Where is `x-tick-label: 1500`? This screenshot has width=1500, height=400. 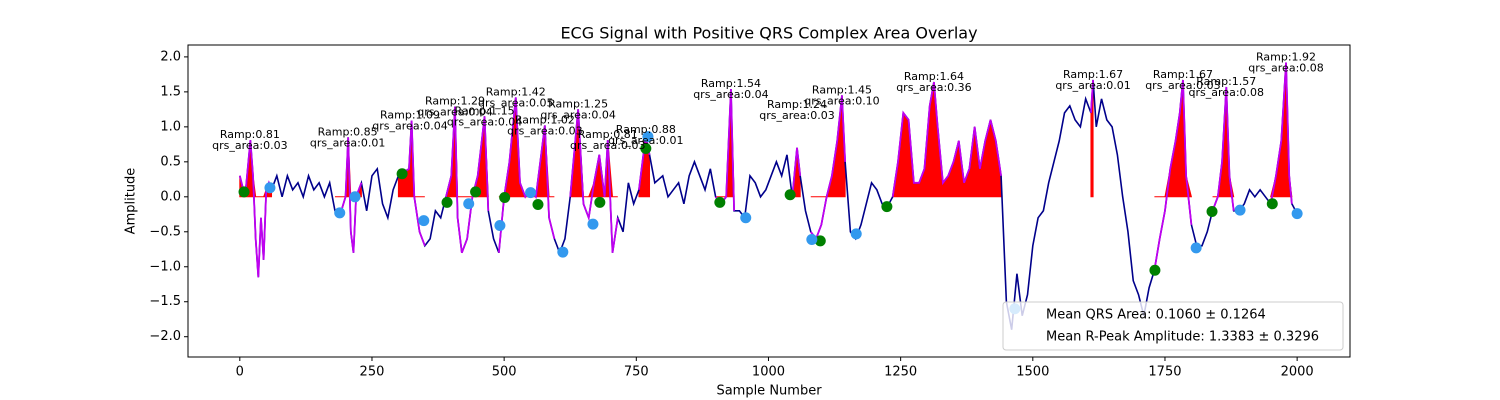 x-tick-label: 1500 is located at coordinates (1032, 372).